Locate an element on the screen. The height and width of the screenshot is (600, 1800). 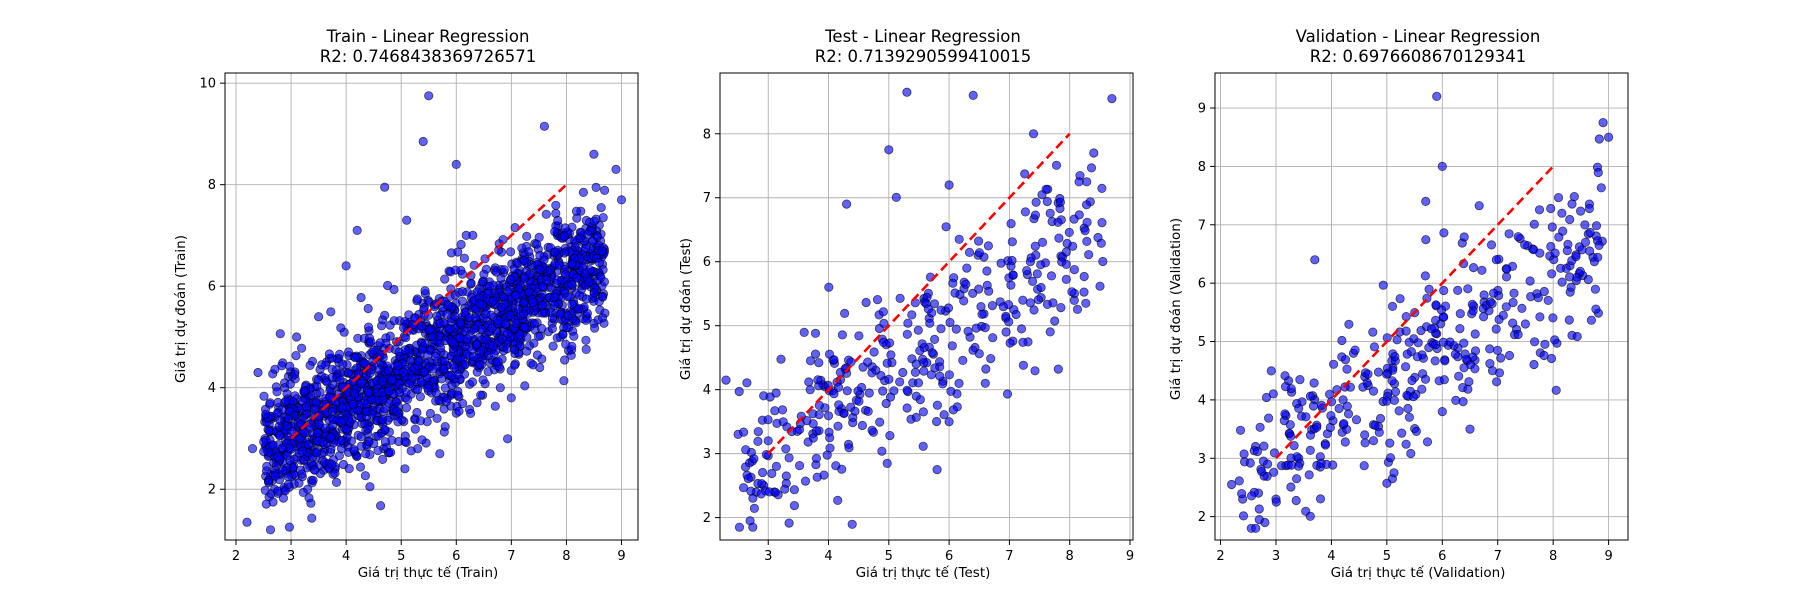
x-tick-label: 6 is located at coordinates (949, 556).